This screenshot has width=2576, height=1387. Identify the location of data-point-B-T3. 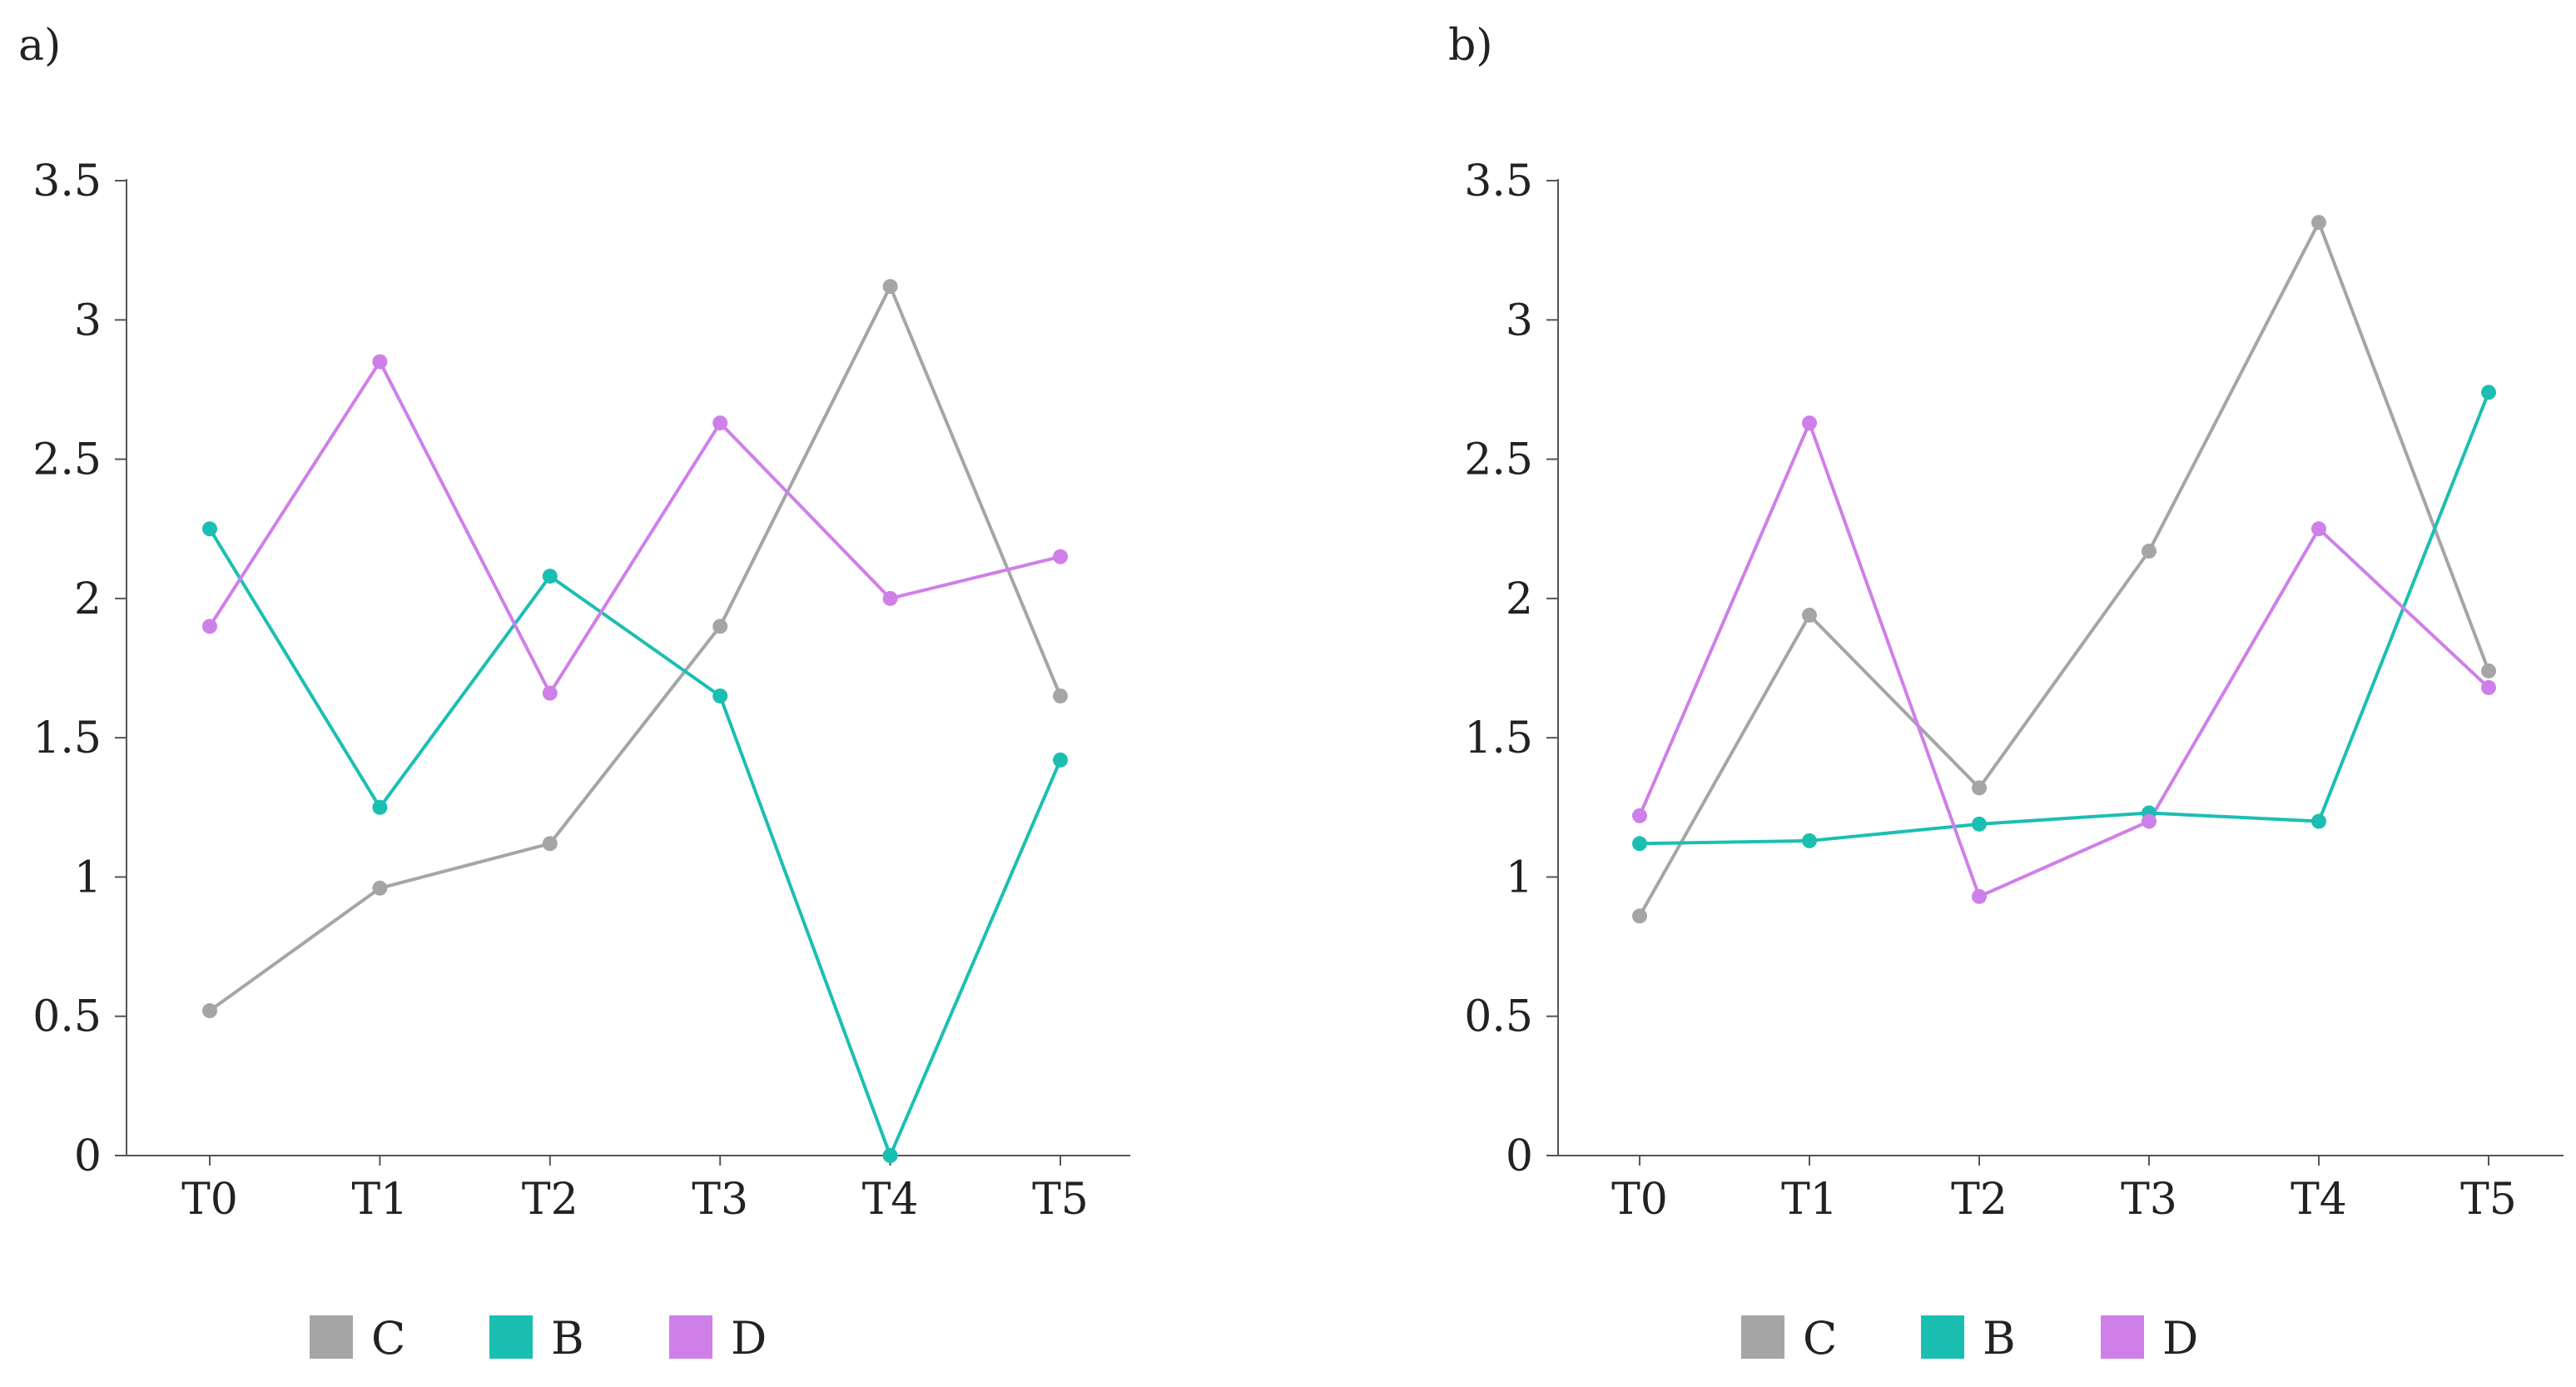
(720, 695).